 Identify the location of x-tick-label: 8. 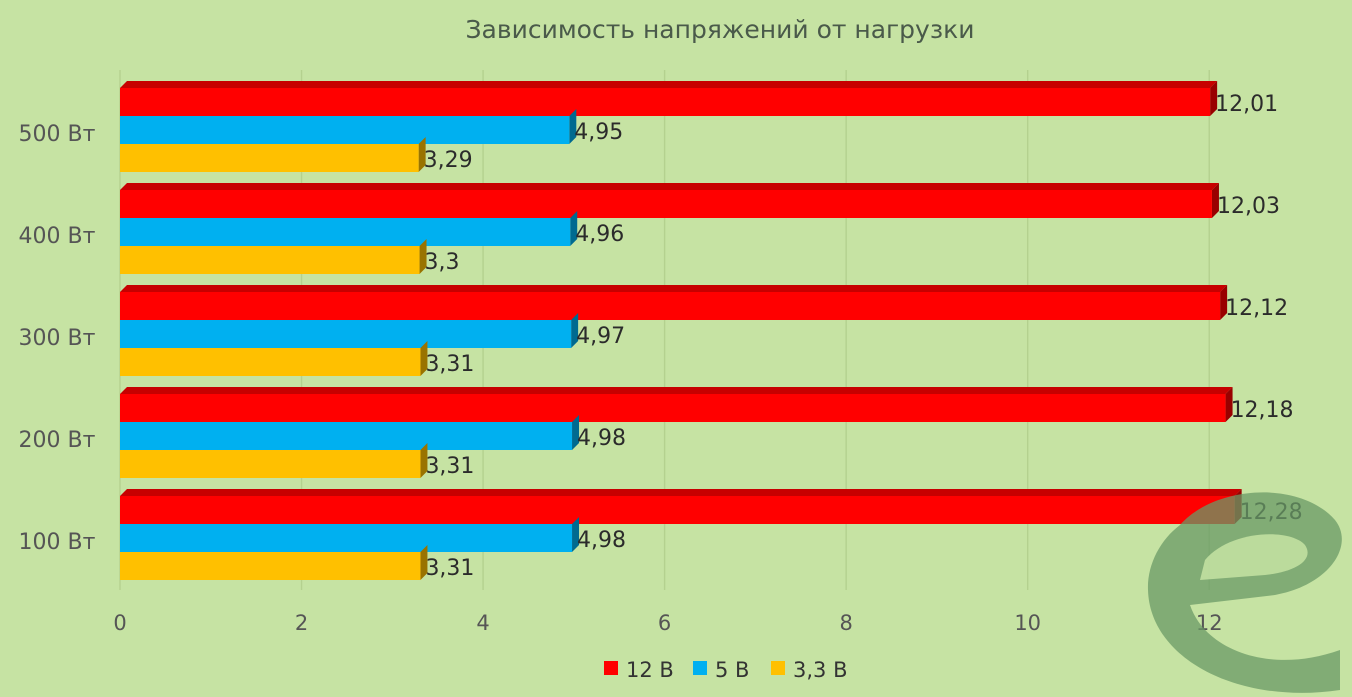
(845, 623).